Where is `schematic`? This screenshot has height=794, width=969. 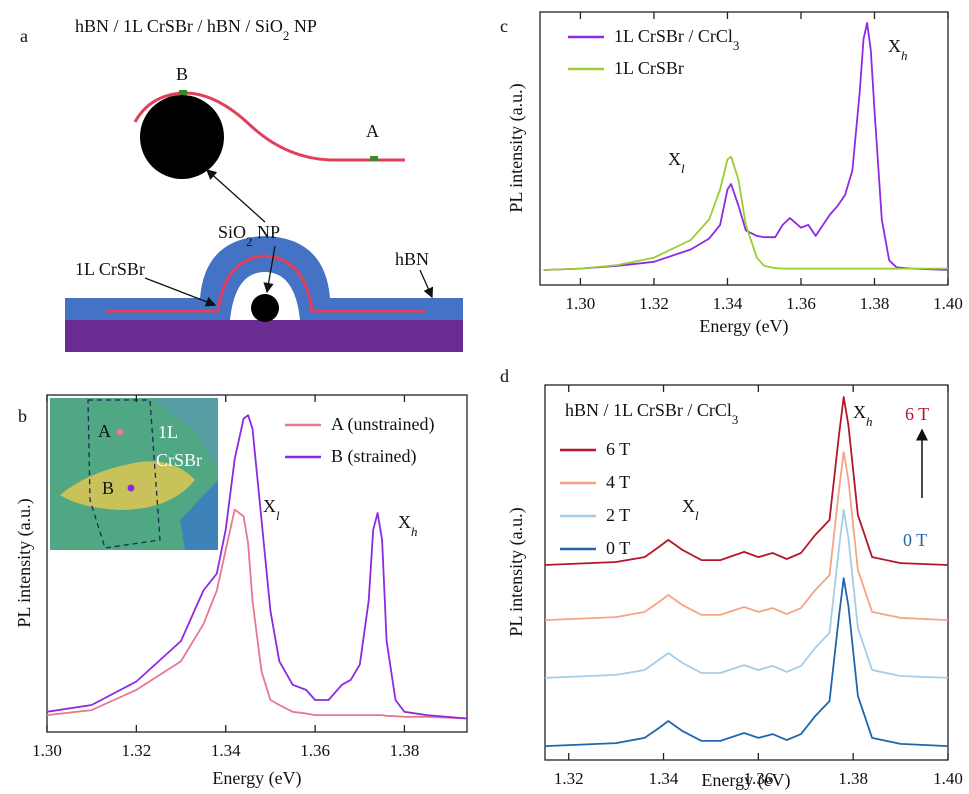
schematic is located at coordinates (264, 221).